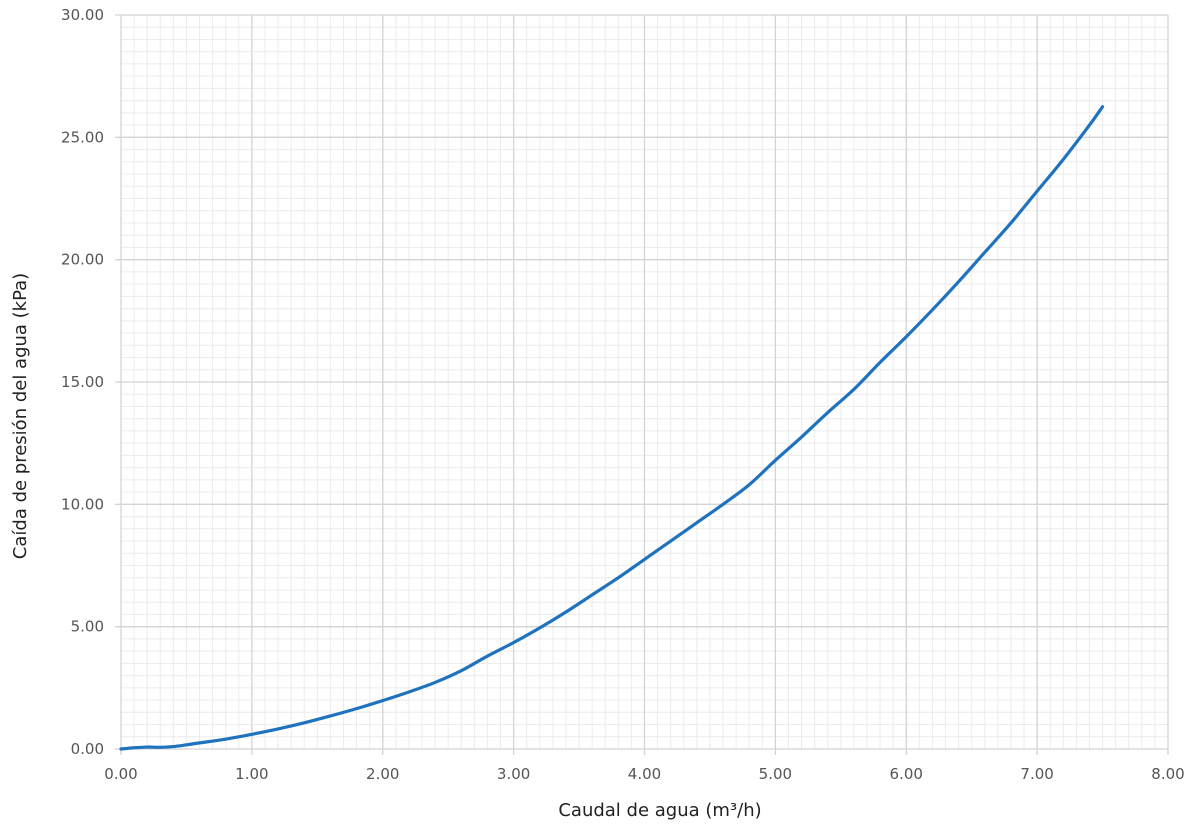 This screenshot has width=1194, height=829. I want to click on x-tick-labels: 0.00 1.00 2.00 3.00 4.00 5.00 6.00 7.00 8.00, so click(644, 774).